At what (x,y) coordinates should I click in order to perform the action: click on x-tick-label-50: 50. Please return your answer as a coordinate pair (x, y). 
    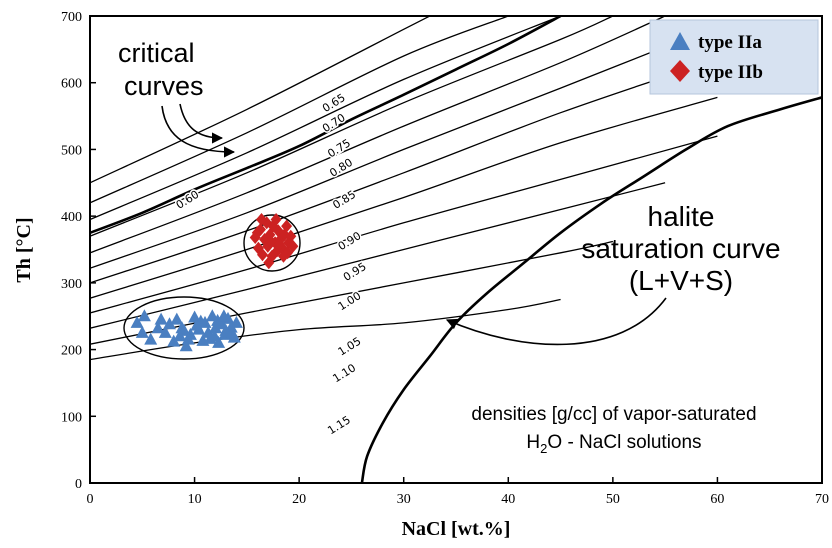
    Looking at the image, I should click on (613, 499).